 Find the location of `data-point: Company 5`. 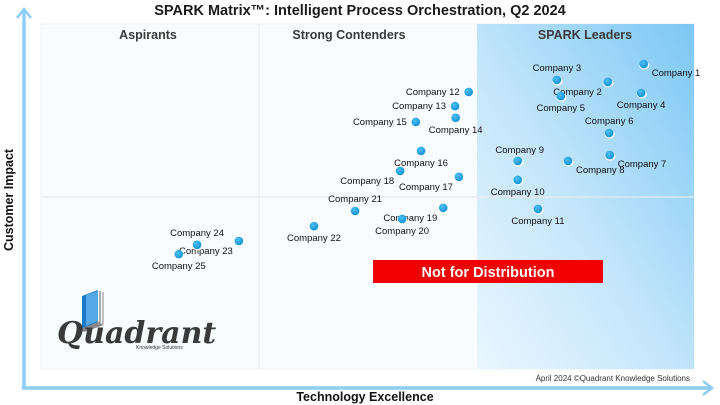

data-point: Company 5 is located at coordinates (560, 102).